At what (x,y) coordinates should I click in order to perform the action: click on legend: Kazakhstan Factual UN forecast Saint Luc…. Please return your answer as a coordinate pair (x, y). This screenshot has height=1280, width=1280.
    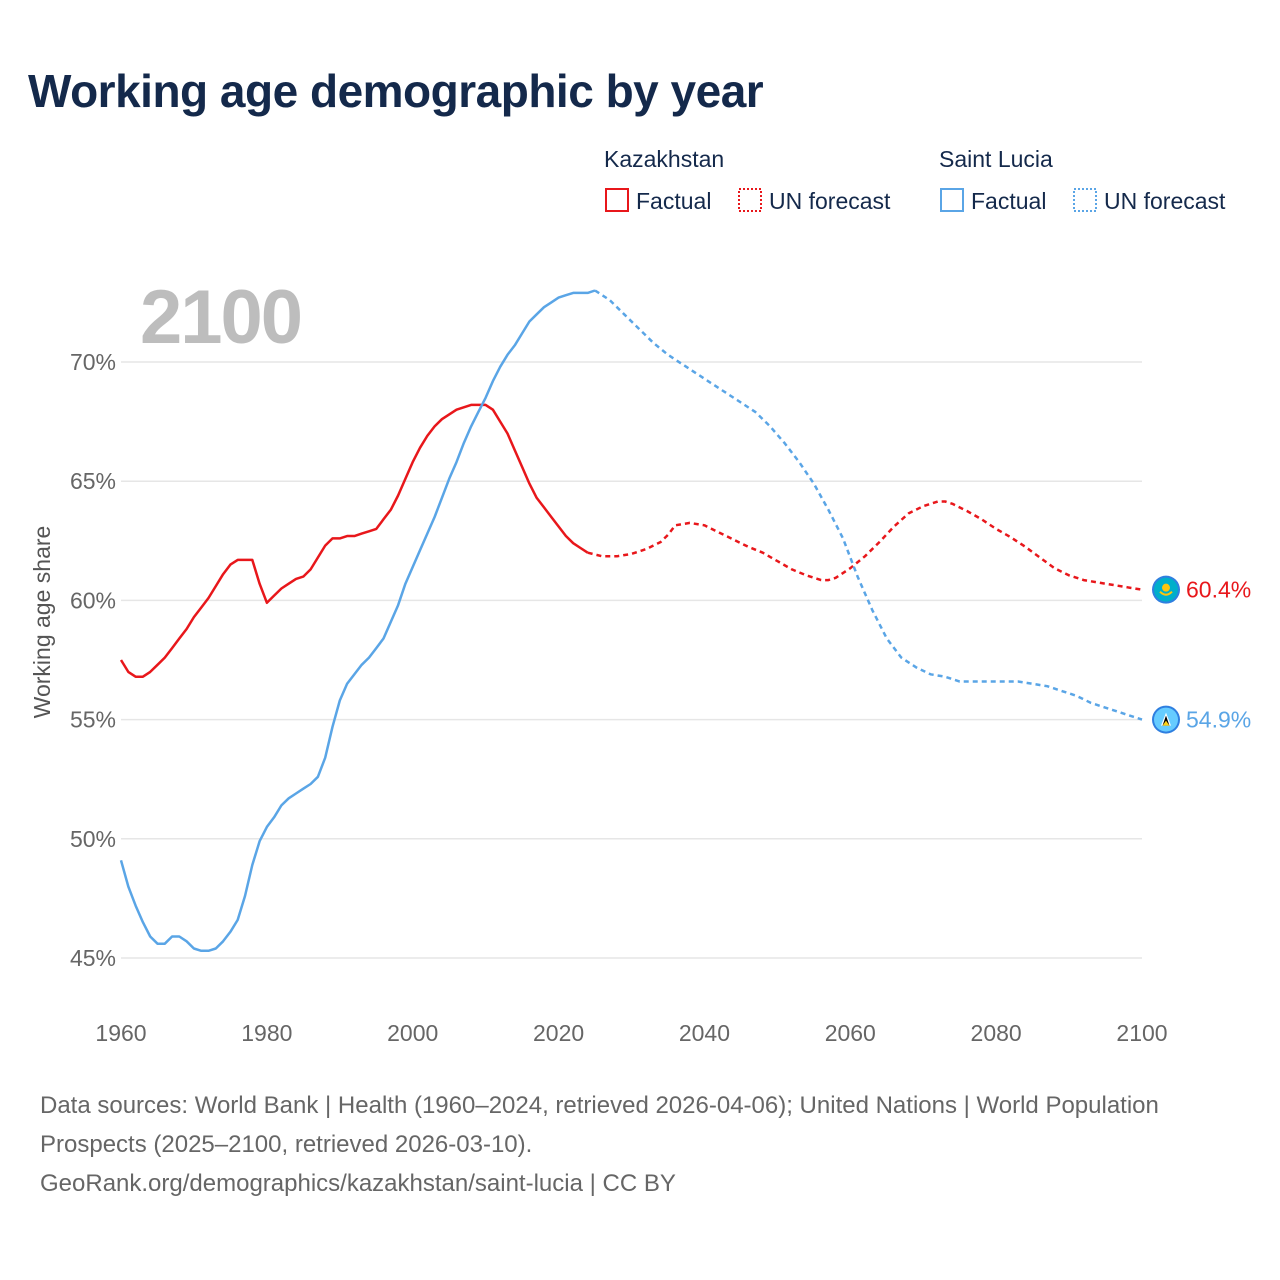
    Looking at the image, I should click on (915, 180).